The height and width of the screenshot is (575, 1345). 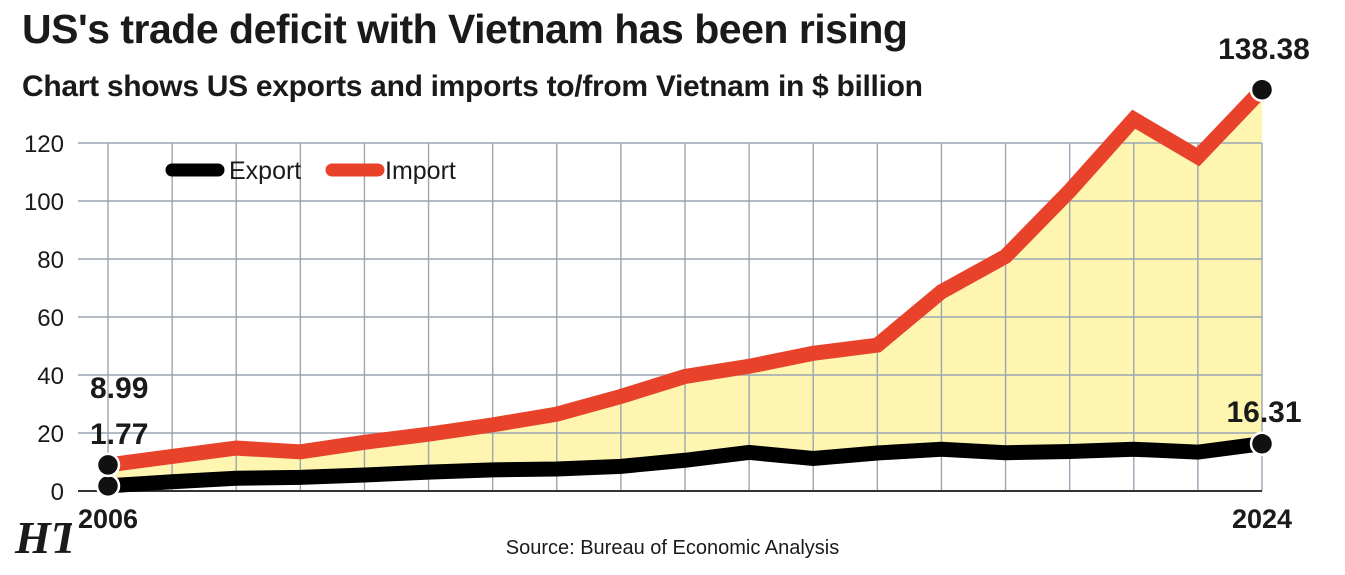 What do you see at coordinates (43, 537) in the screenshot?
I see `ht-logo-text: HT` at bounding box center [43, 537].